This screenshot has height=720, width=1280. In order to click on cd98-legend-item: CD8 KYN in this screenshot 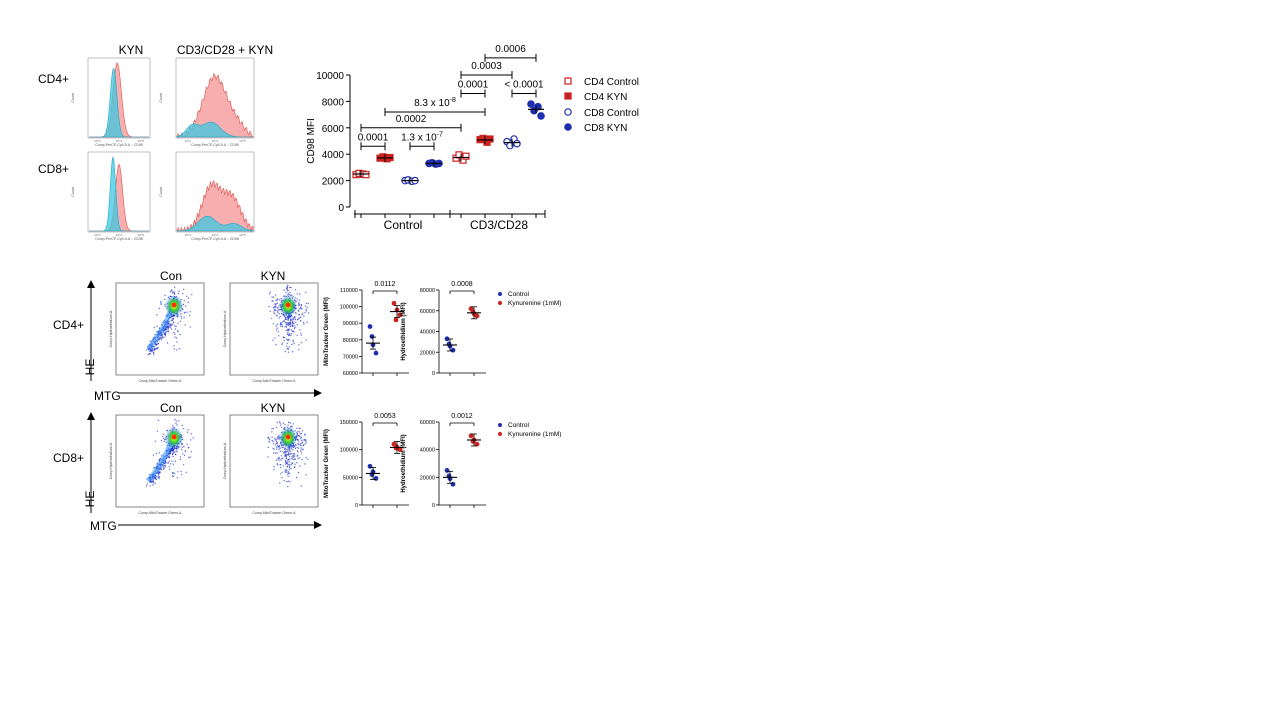, I will do `click(595, 128)`.